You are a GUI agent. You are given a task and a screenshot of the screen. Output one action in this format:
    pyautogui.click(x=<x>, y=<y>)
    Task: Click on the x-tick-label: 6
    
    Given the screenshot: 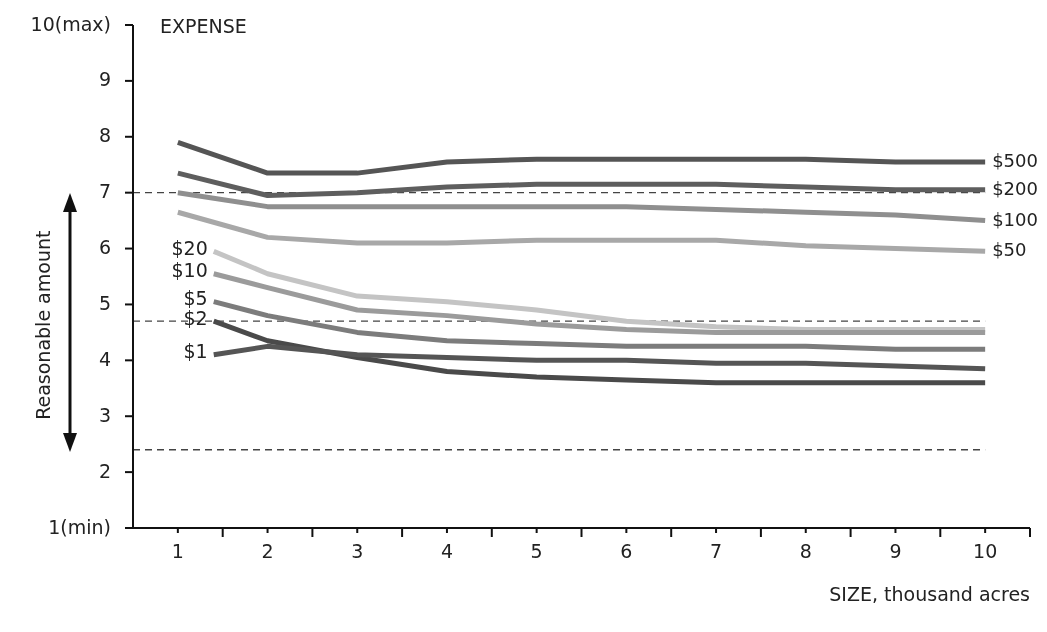 What is the action you would take?
    pyautogui.click(x=626, y=551)
    